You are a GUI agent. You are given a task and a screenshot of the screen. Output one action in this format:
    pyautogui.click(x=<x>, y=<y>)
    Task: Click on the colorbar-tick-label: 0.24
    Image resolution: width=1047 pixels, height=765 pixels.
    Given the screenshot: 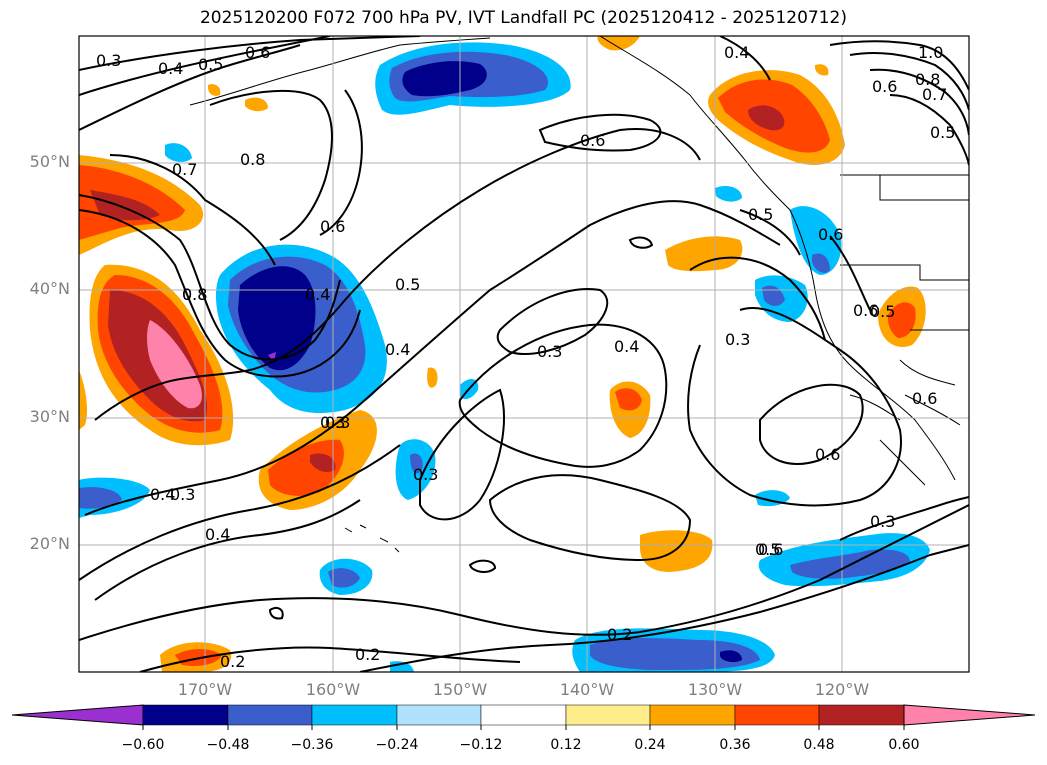 What is the action you would take?
    pyautogui.click(x=650, y=745)
    